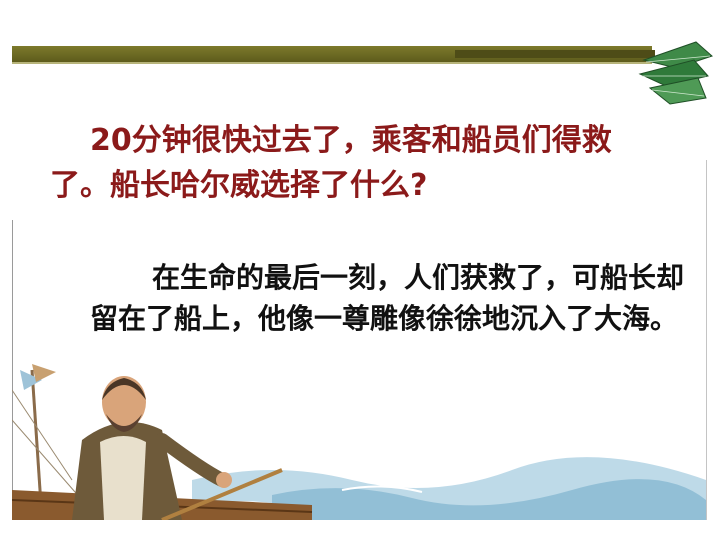 The width and height of the screenshot is (720, 540). What do you see at coordinates (331, 163) in the screenshot?
I see `question-text: 20分钟很快过去了，乘客和船员们得救了。船长哈尔威选择了什么?` at bounding box center [331, 163].